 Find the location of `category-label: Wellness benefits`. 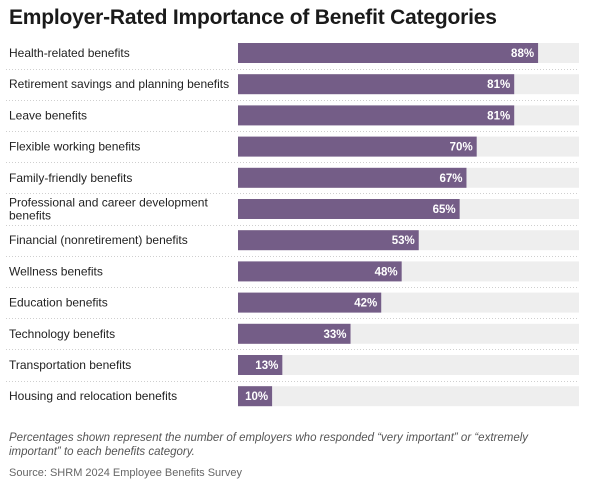

category-label: Wellness benefits is located at coordinates (56, 271).